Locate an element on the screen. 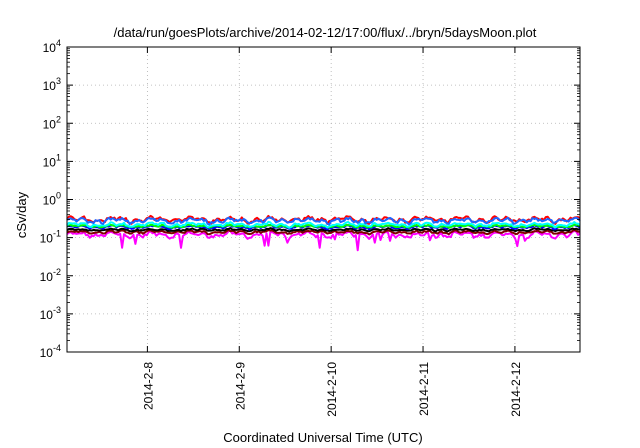 This screenshot has height=448, width=640. series-lines is located at coordinates (323, 233).